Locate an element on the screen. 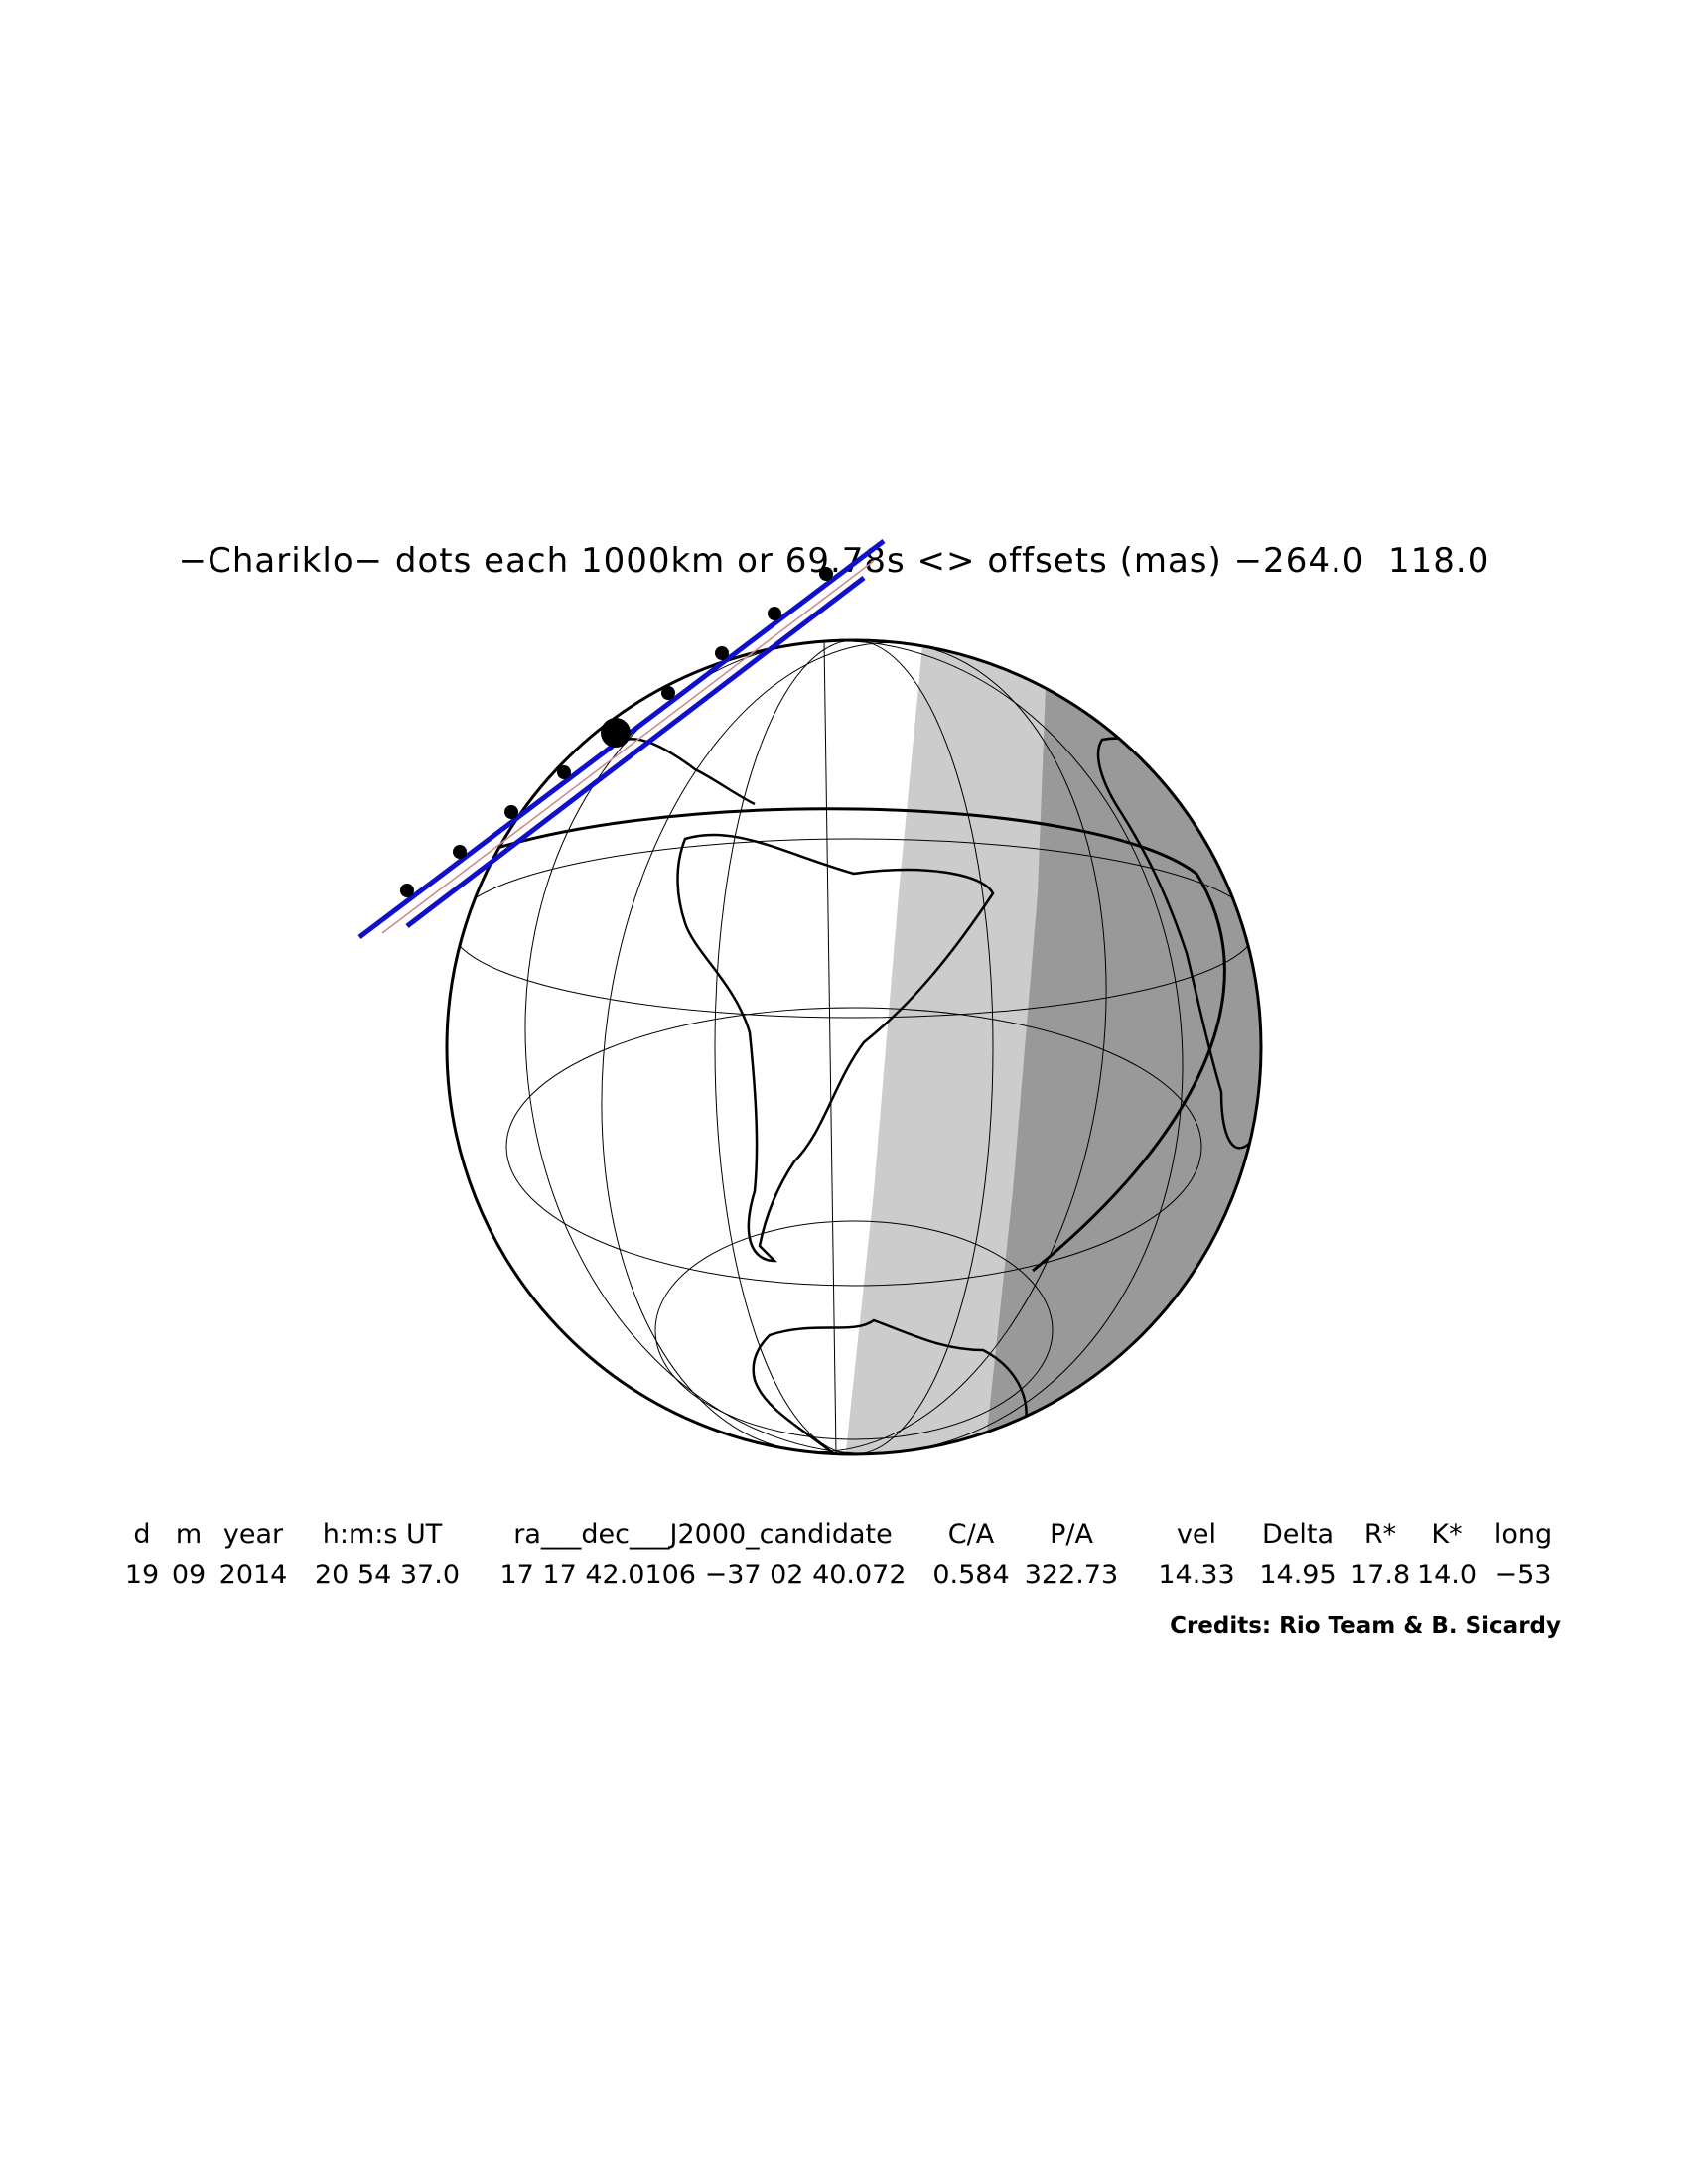 The height and width of the screenshot is (2184, 1688). col-value-time: 20 54 37.0 is located at coordinates (387, 1575).